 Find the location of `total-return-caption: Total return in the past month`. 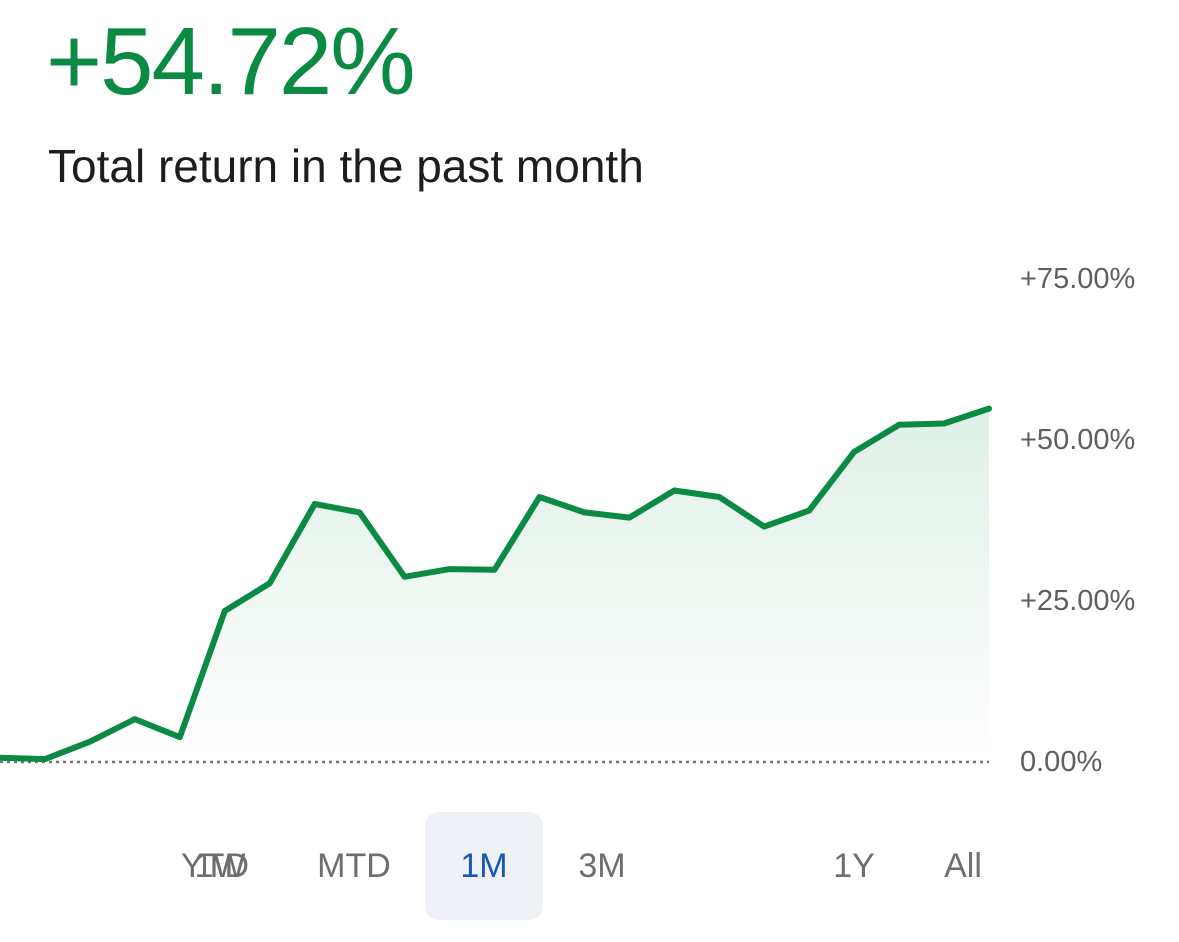

total-return-caption: Total return in the past month is located at coordinates (346, 166).